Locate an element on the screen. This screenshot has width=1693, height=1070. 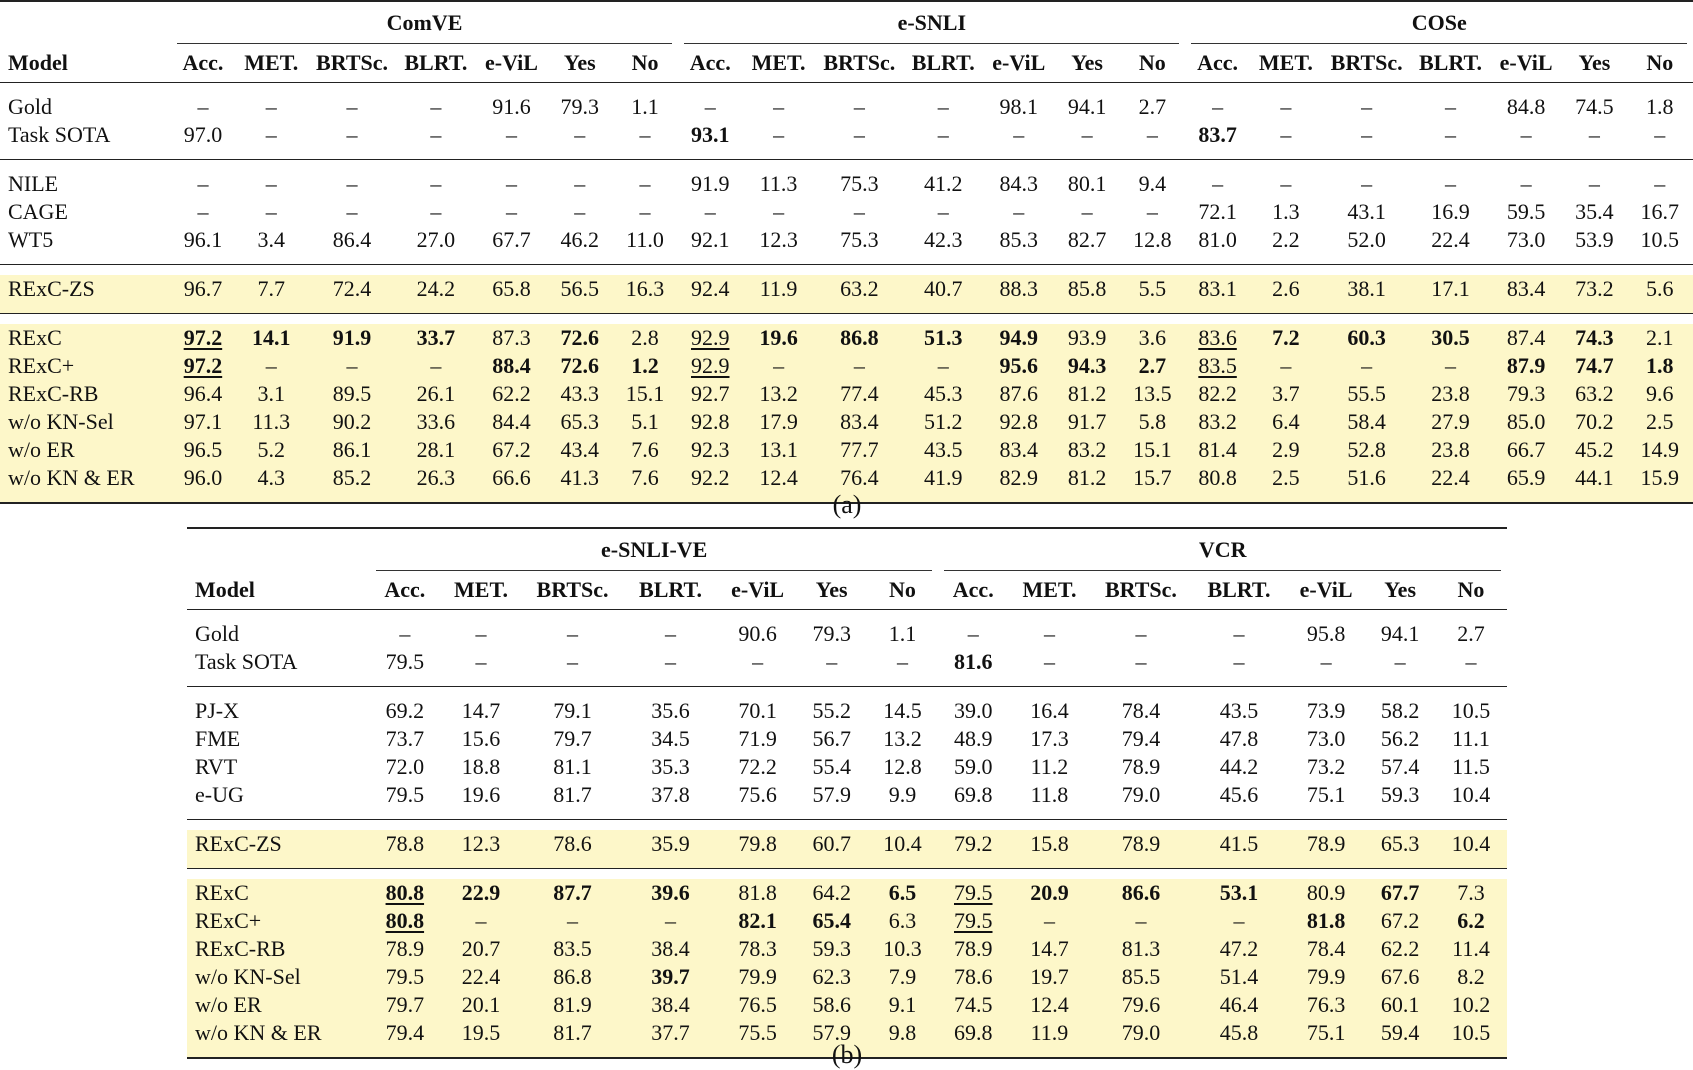
cell-container: 97.2 is located at coordinates (203, 338).